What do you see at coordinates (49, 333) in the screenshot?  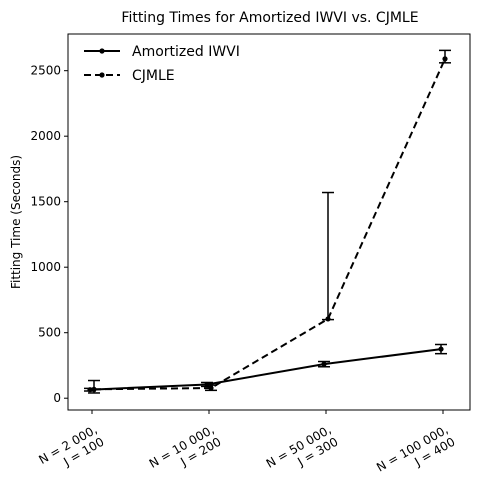 I see `y-tick-label: 500` at bounding box center [49, 333].